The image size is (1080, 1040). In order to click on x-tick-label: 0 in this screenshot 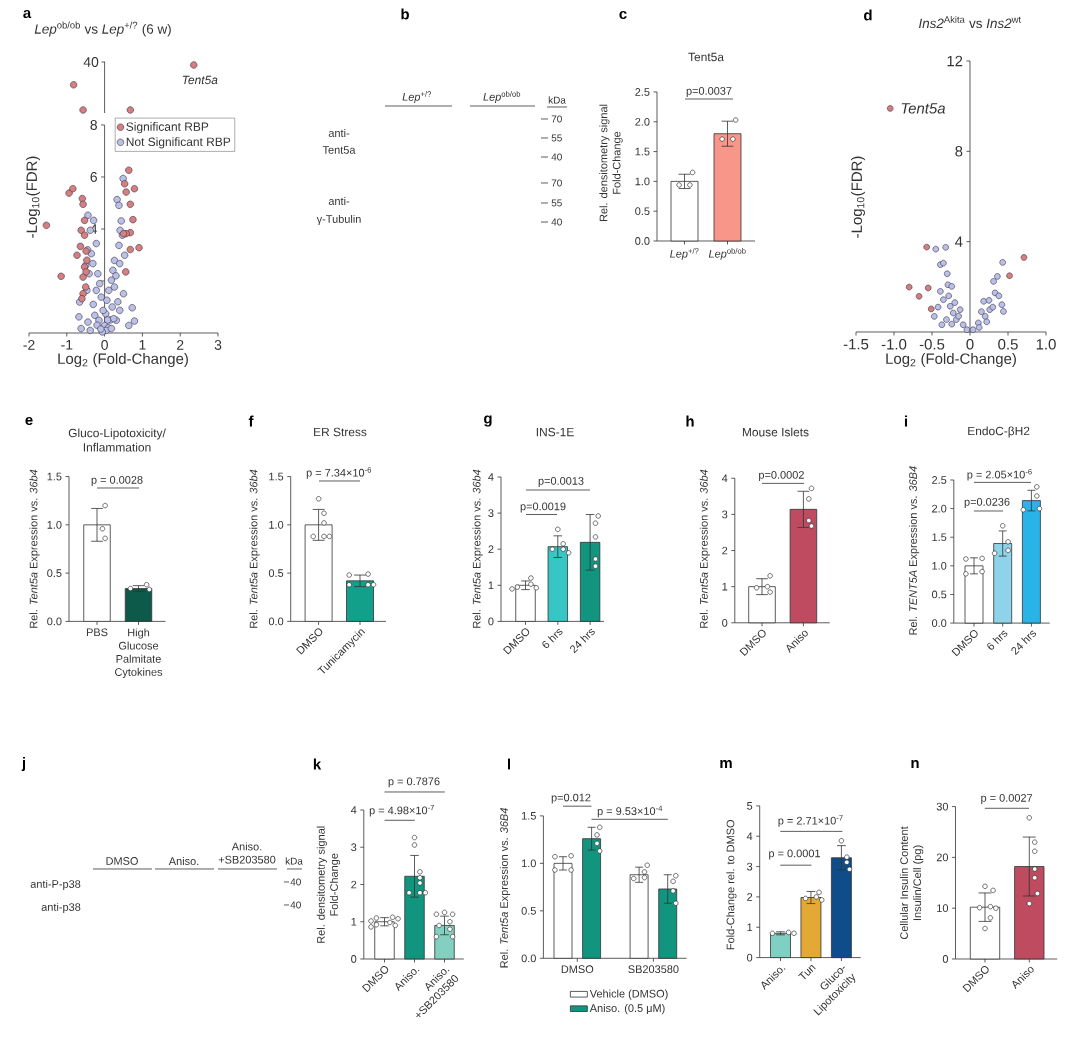, I will do `click(104, 345)`.